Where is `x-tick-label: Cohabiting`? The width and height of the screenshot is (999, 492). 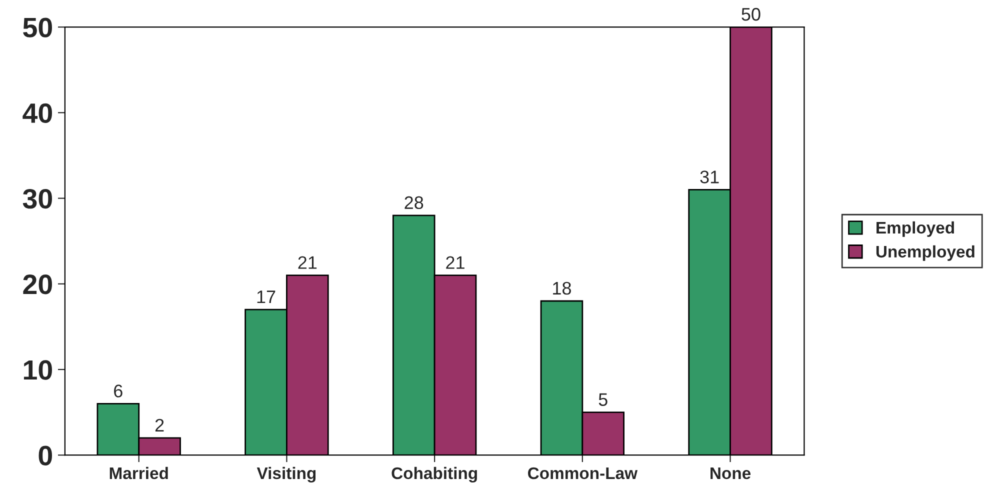
x-tick-label: Cohabiting is located at coordinates (434, 474).